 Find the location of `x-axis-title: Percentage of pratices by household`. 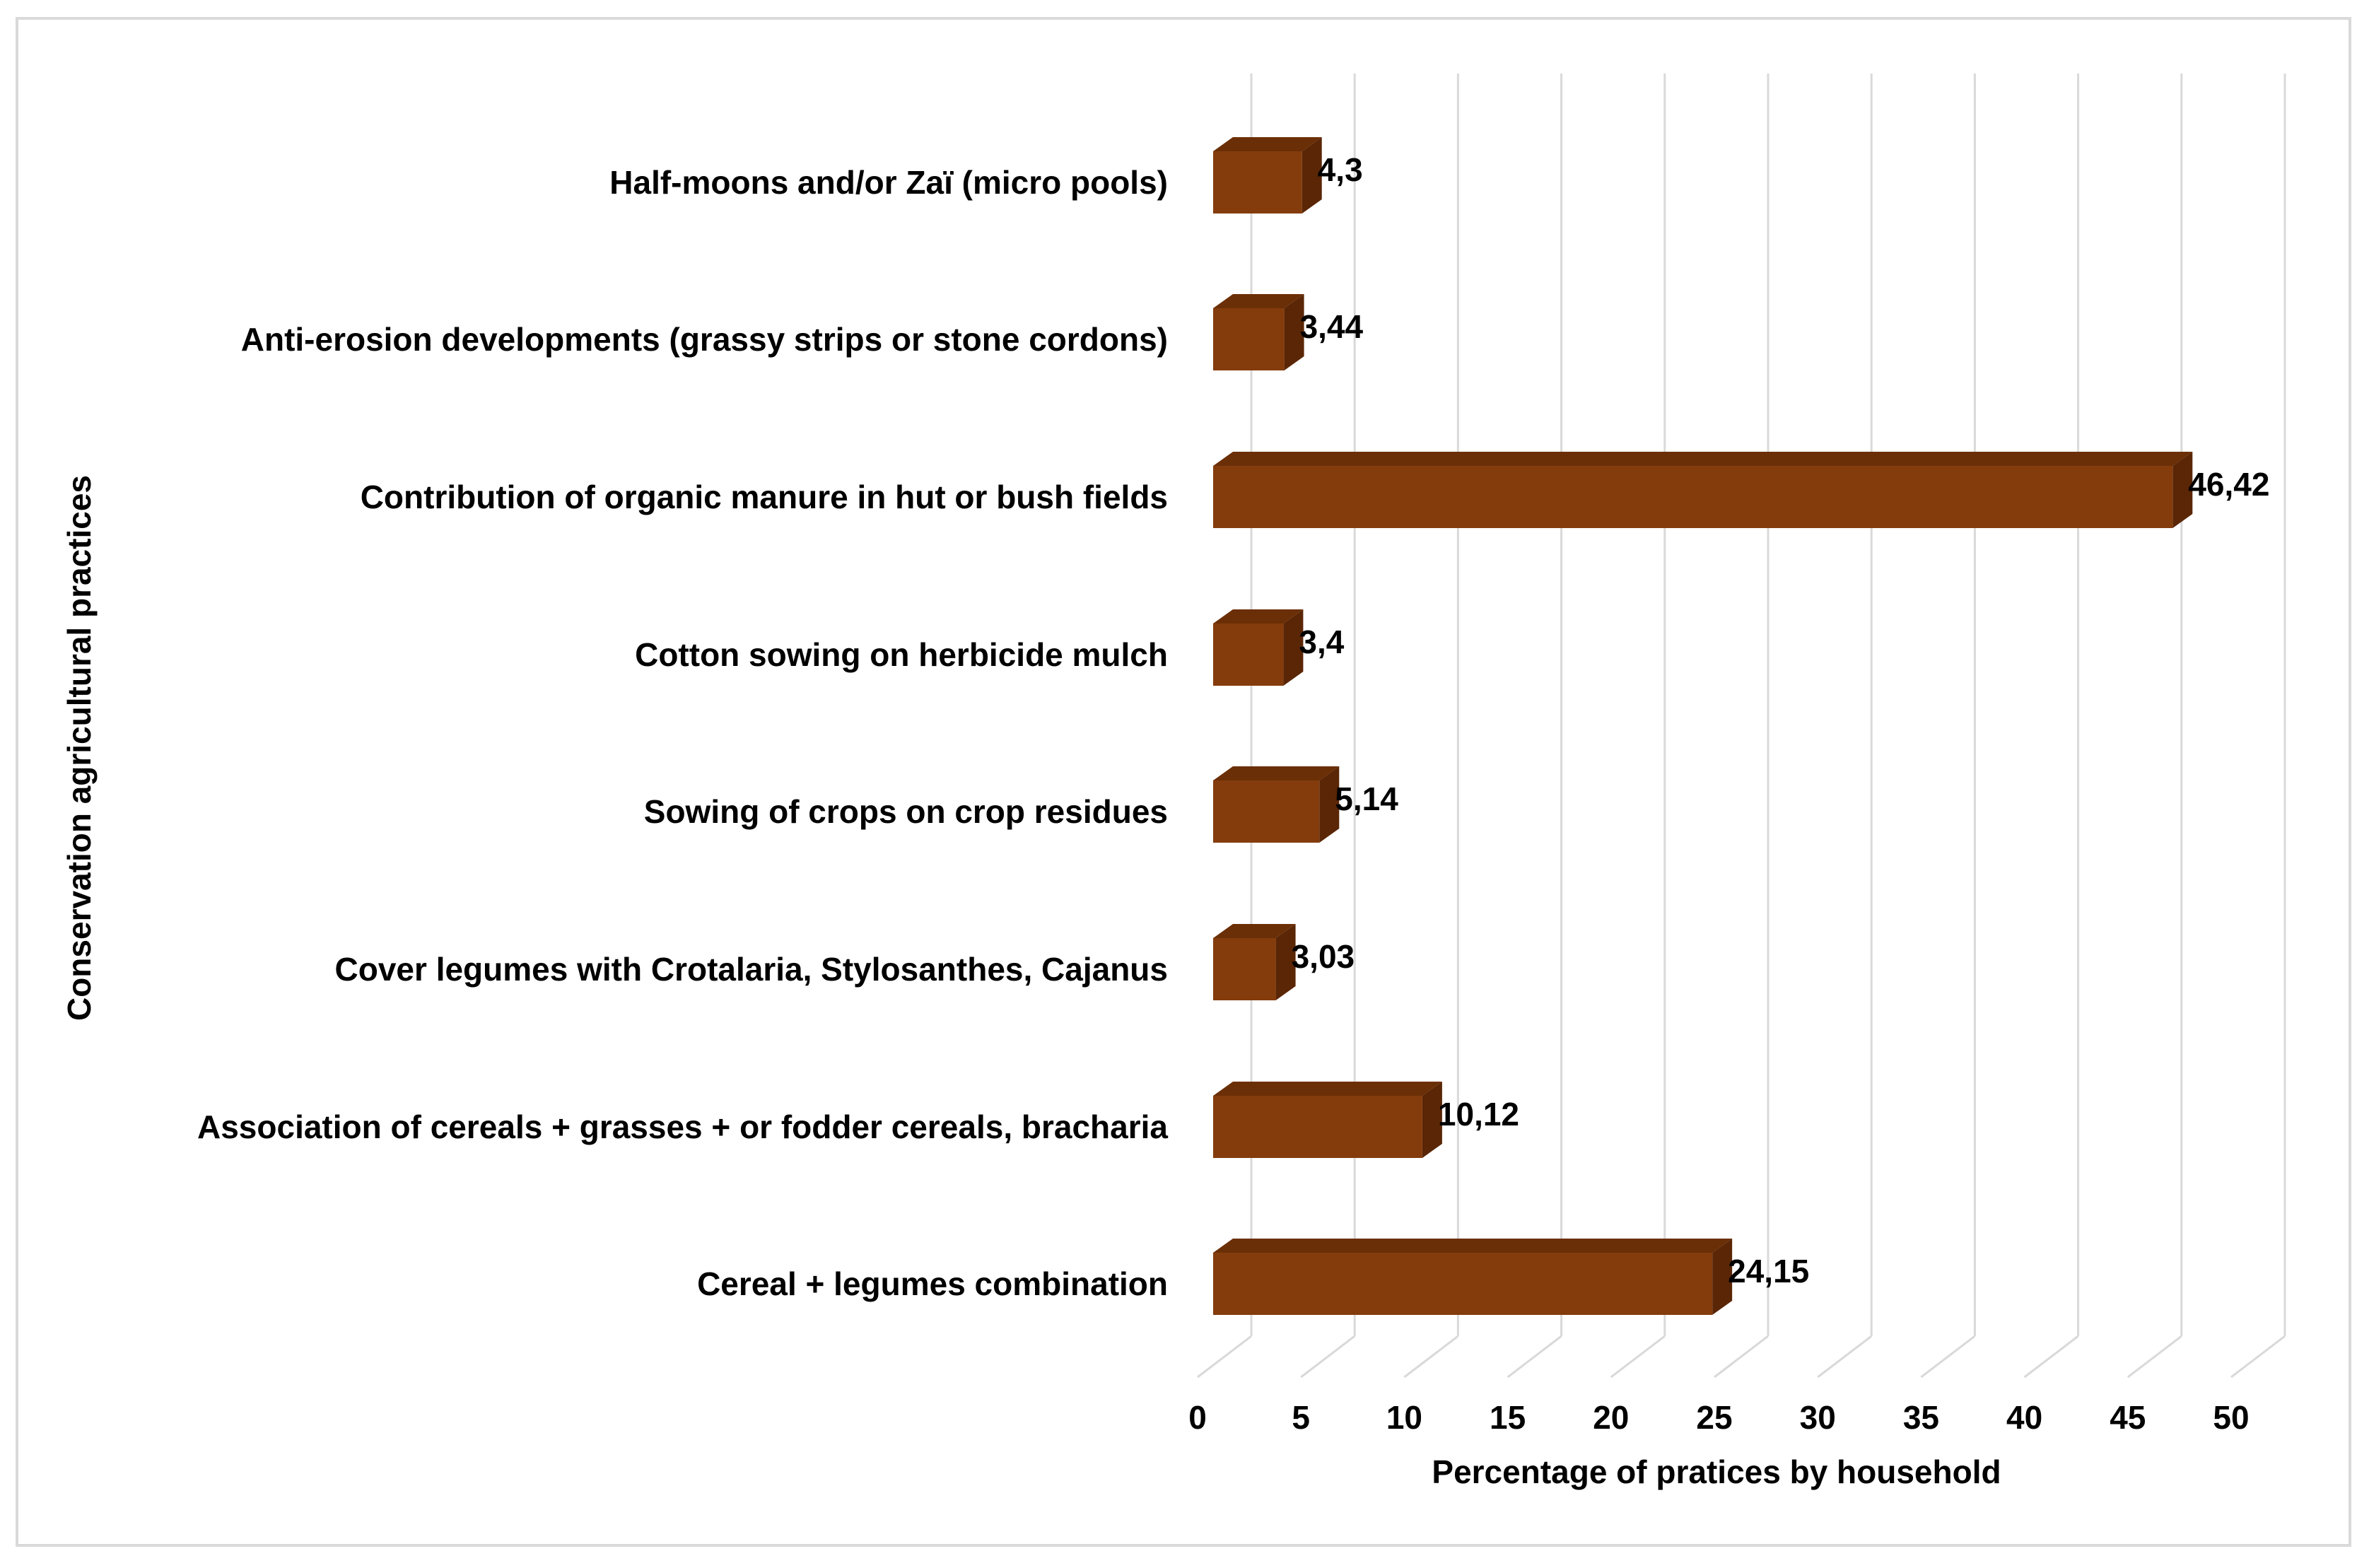

x-axis-title: Percentage of pratices by household is located at coordinates (1716, 1471).